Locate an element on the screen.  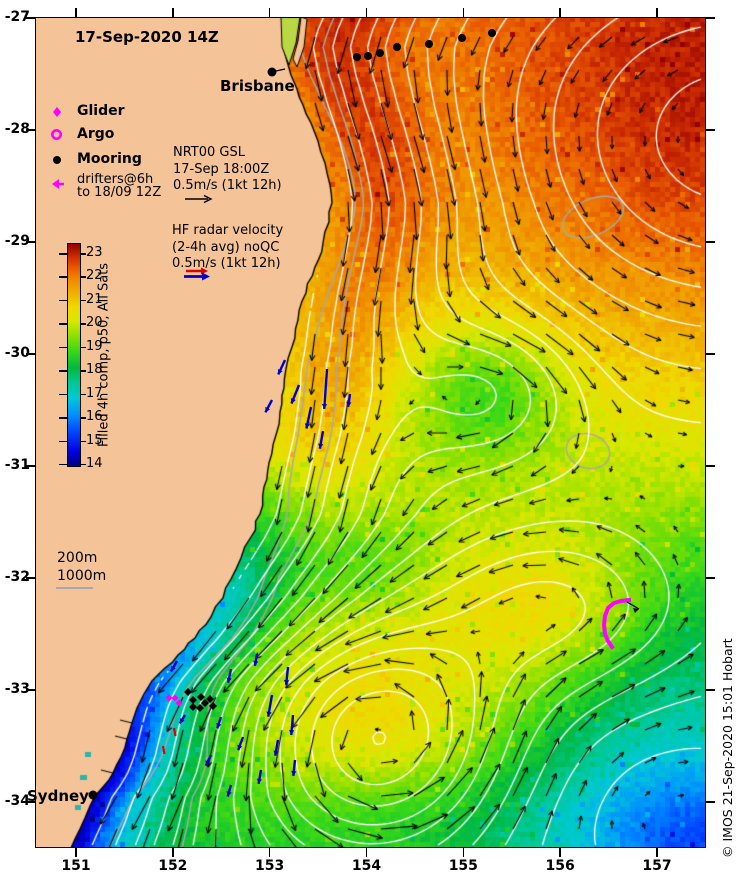
y-axis-label: -30 is located at coordinates (17, 353).